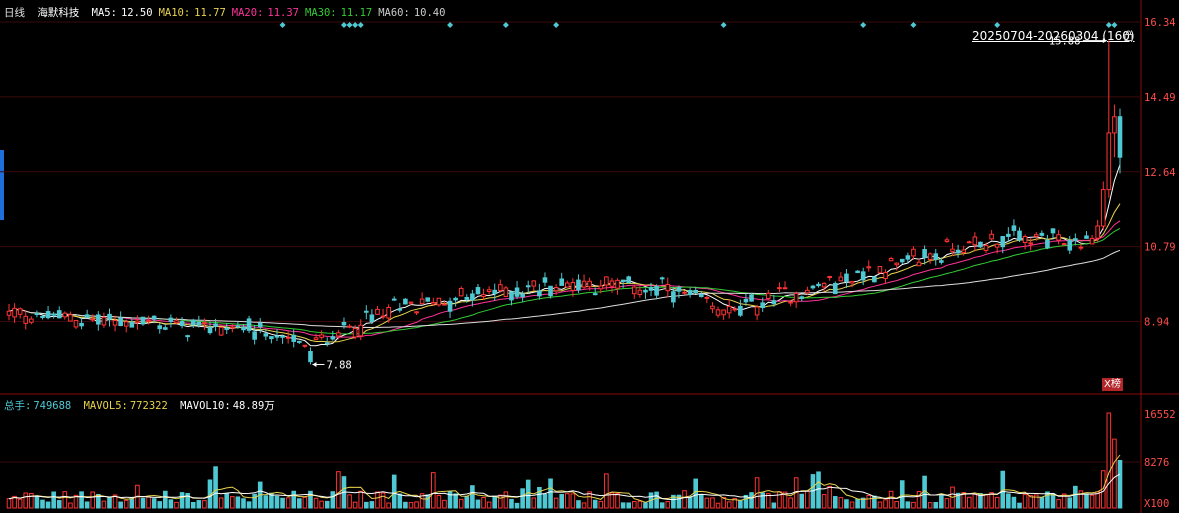 Image resolution: width=1179 pixels, height=513 pixels. Describe the element at coordinates (58, 13) in the screenshot. I see `stock-name: 海默科技` at that location.